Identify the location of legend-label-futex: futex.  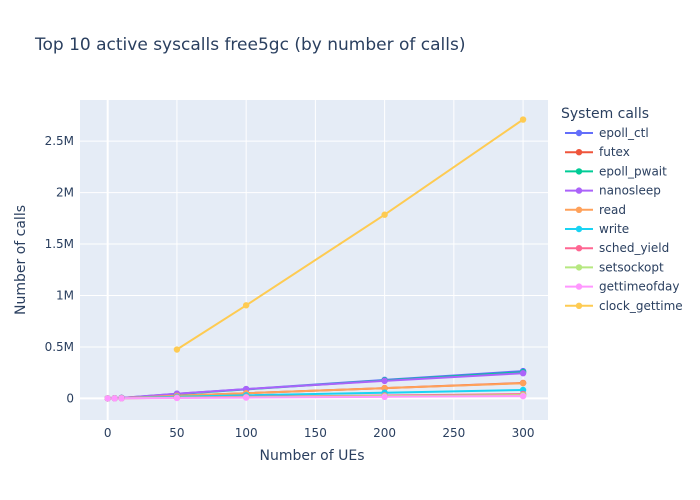
(614, 152).